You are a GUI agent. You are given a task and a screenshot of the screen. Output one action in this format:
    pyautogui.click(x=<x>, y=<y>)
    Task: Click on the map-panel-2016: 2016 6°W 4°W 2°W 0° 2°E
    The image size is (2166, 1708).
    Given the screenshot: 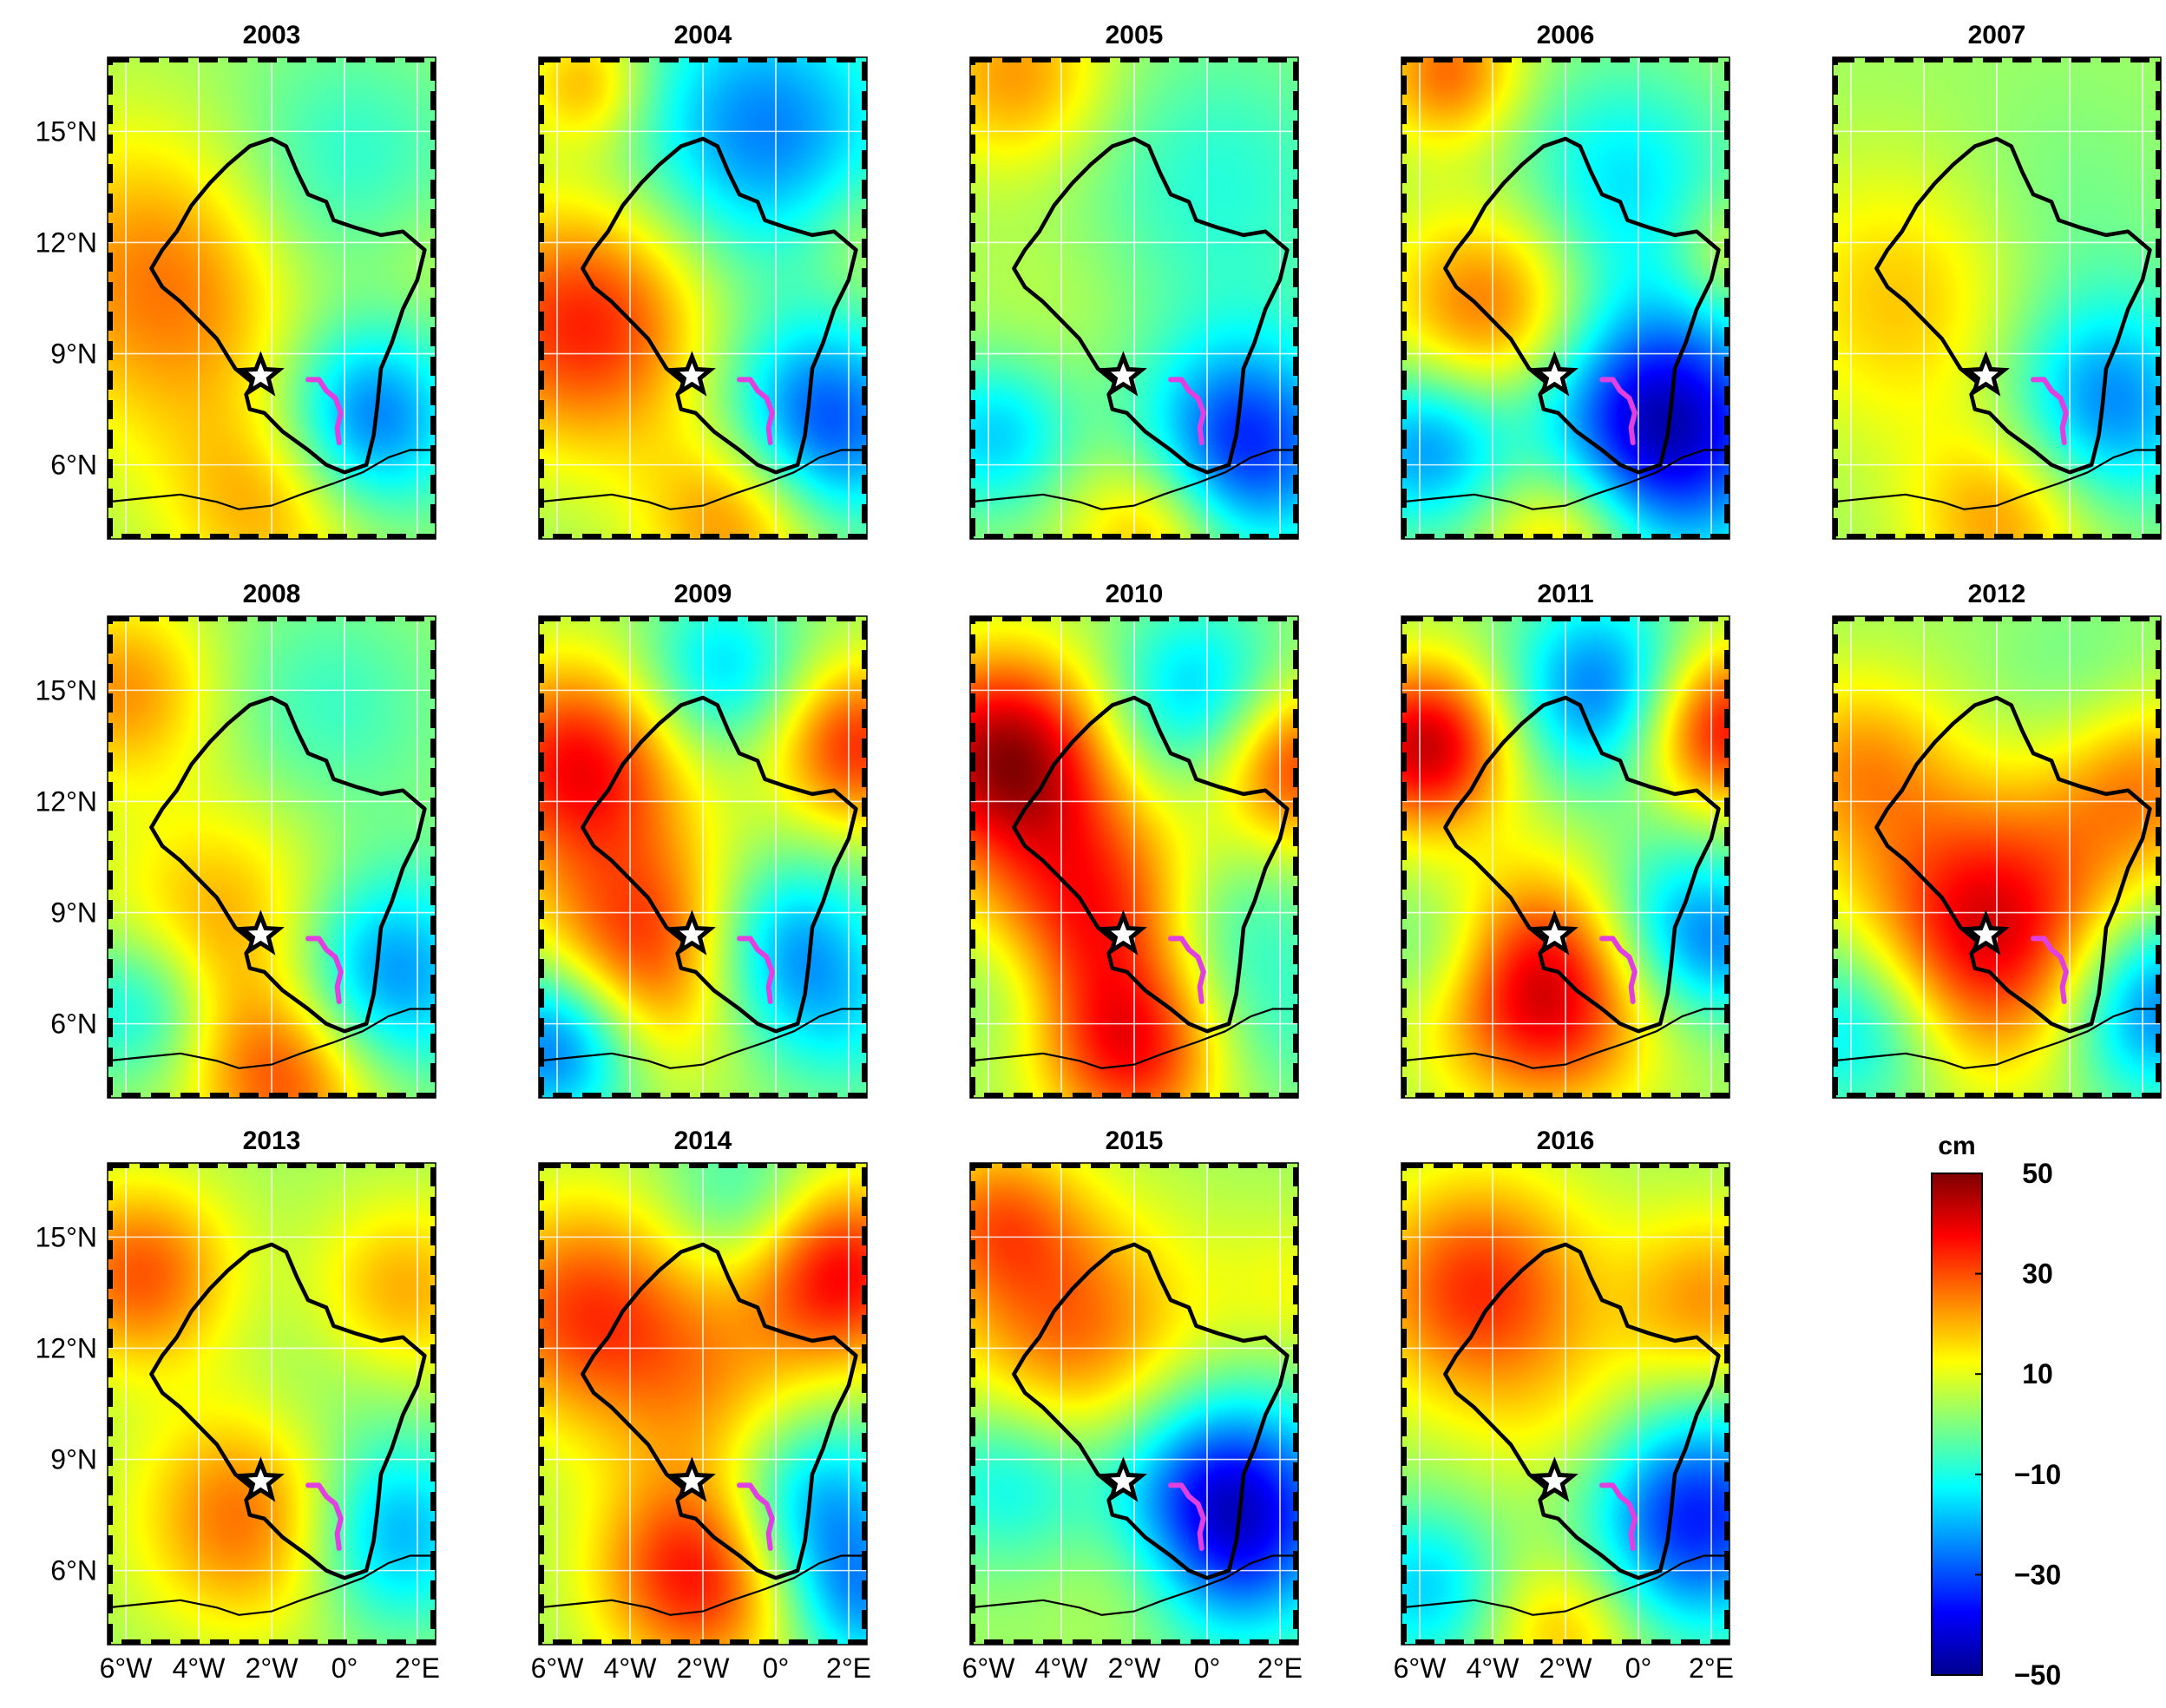 What is the action you would take?
    pyautogui.click(x=1564, y=1405)
    